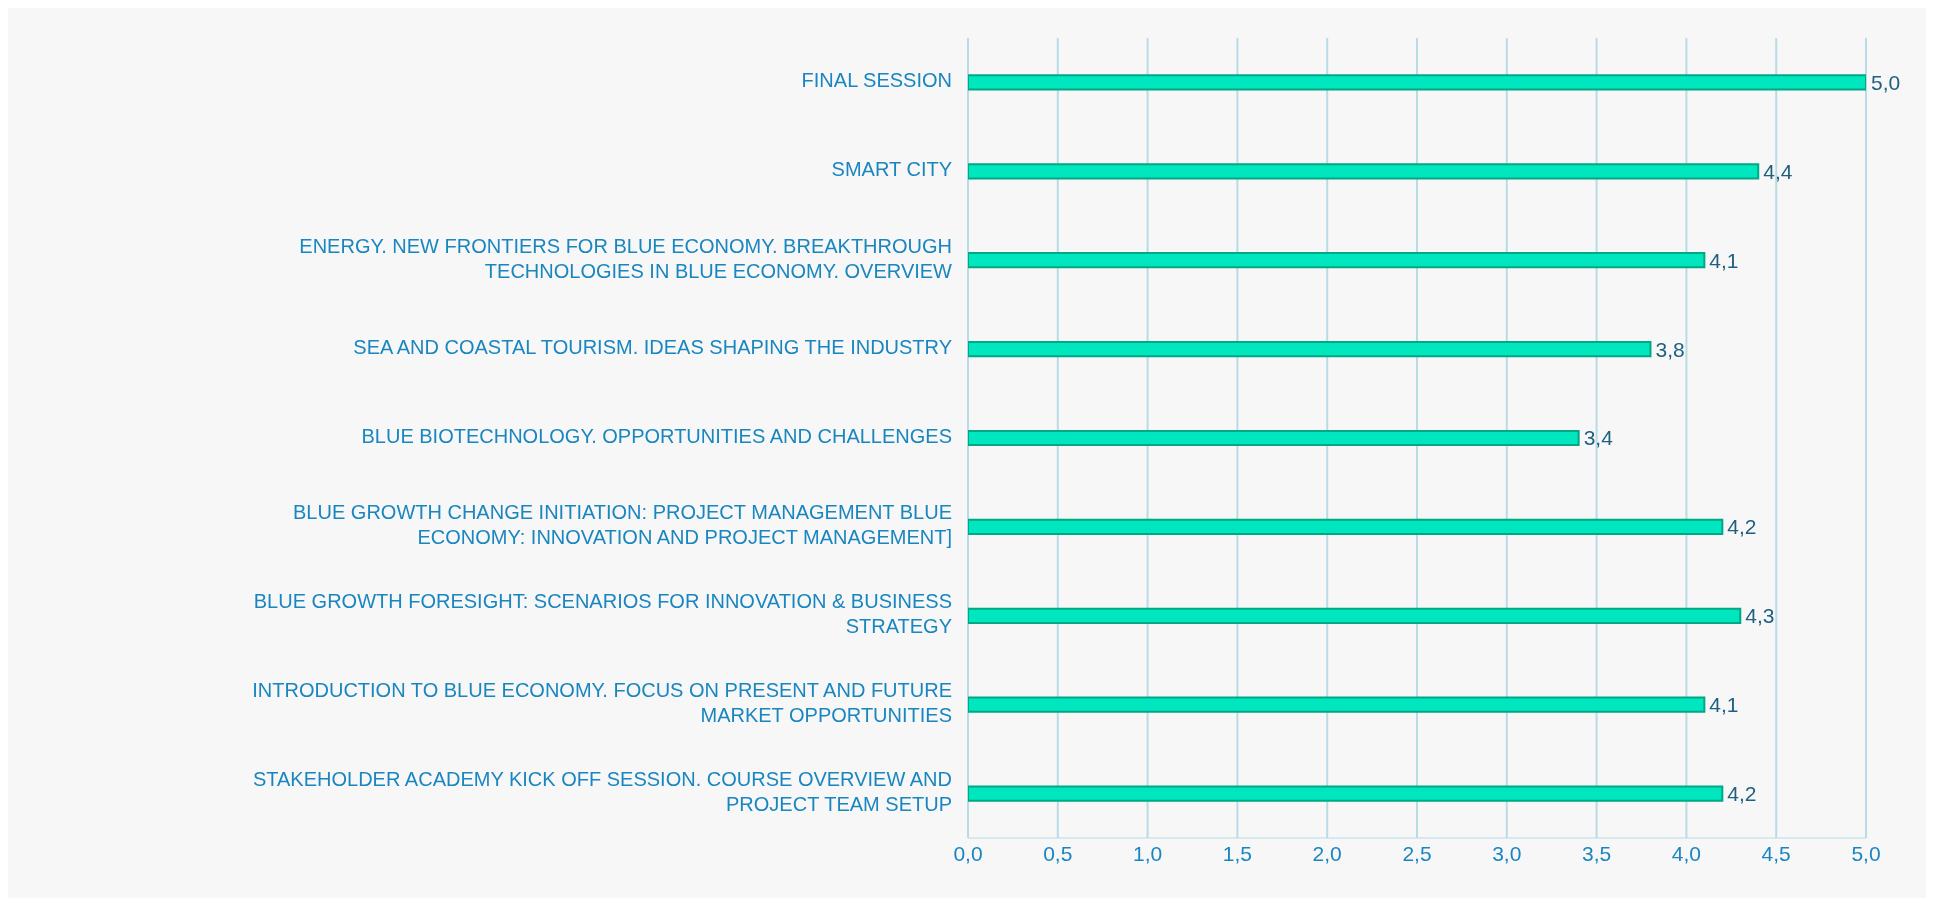 Image resolution: width=1934 pixels, height=908 pixels. Describe the element at coordinates (876, 80) in the screenshot. I see `y-tick-label: FINAL SESSION` at that location.